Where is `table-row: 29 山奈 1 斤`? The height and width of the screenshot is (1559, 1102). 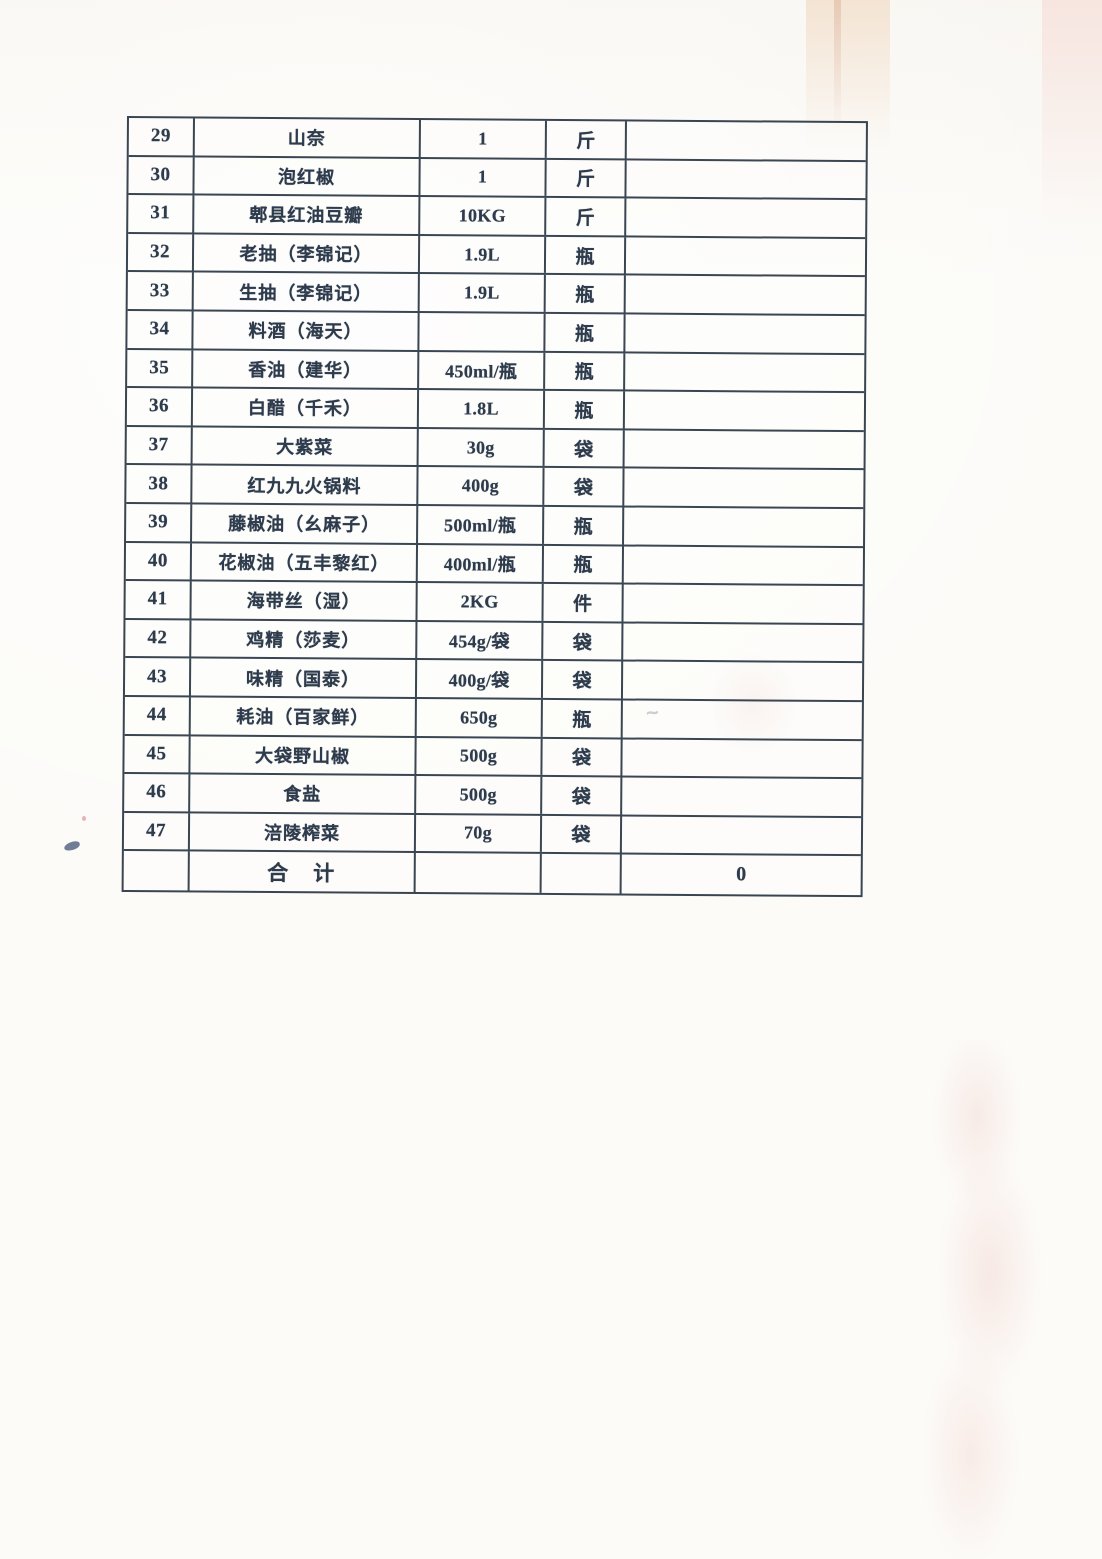 table-row: 29 山奈 1 斤 is located at coordinates (497, 140).